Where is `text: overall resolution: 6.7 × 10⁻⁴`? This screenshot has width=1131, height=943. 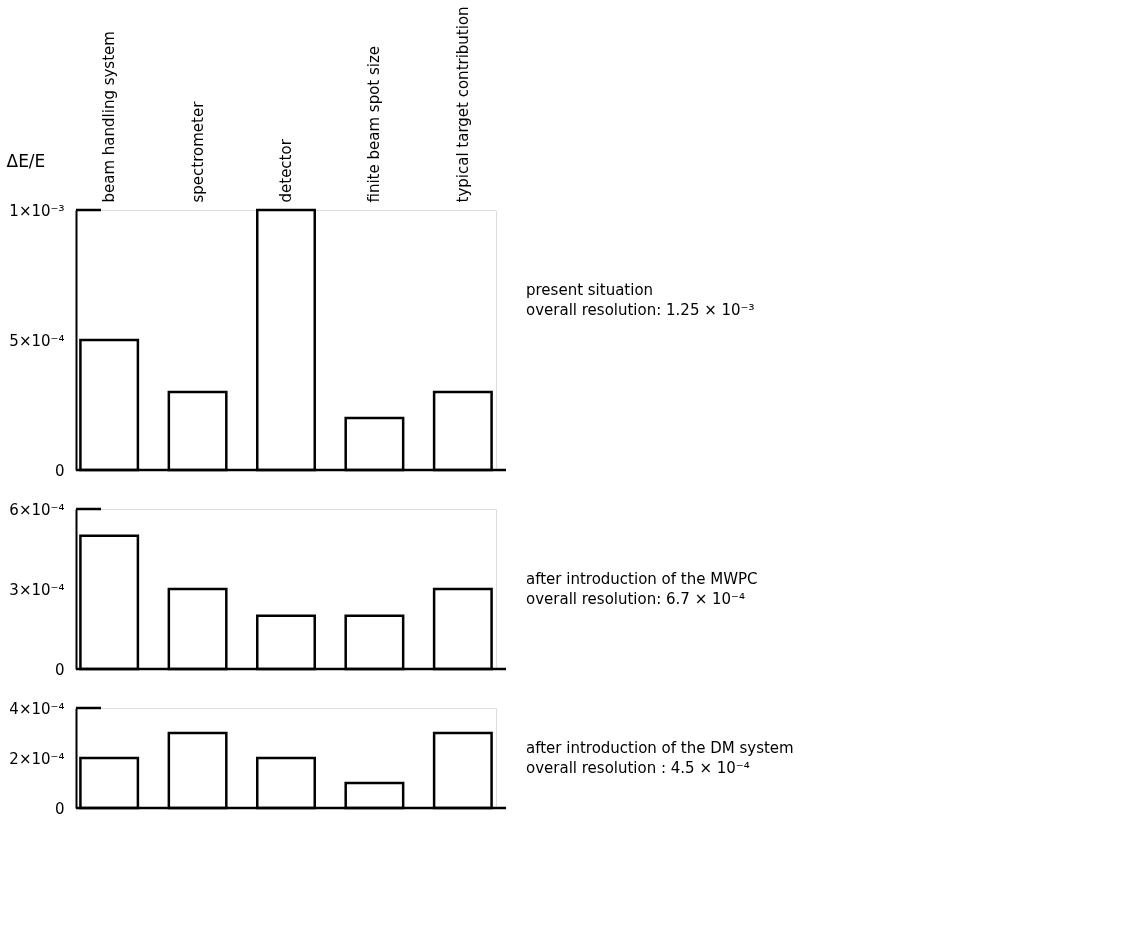
text: overall resolution: 6.7 × 10⁻⁴ is located at coordinates (636, 599).